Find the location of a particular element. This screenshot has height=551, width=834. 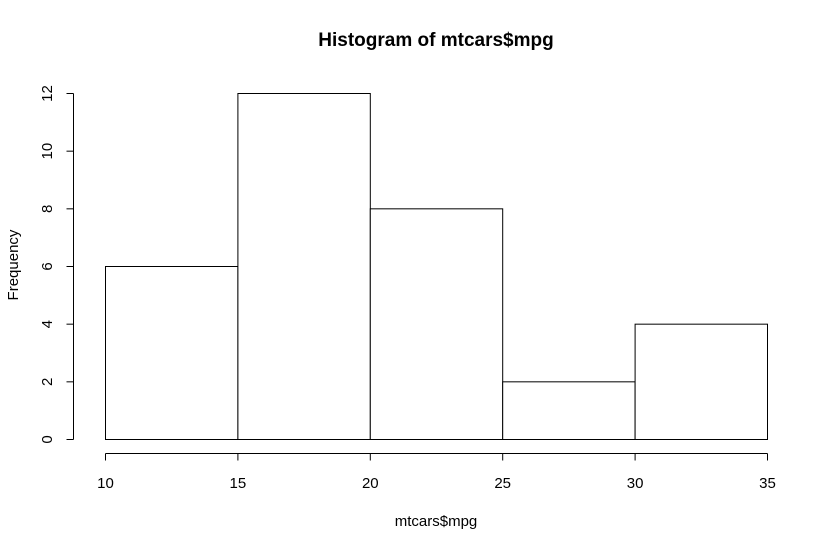

y-axis: 0 2 4 6 8 10 12 is located at coordinates (56, 264).